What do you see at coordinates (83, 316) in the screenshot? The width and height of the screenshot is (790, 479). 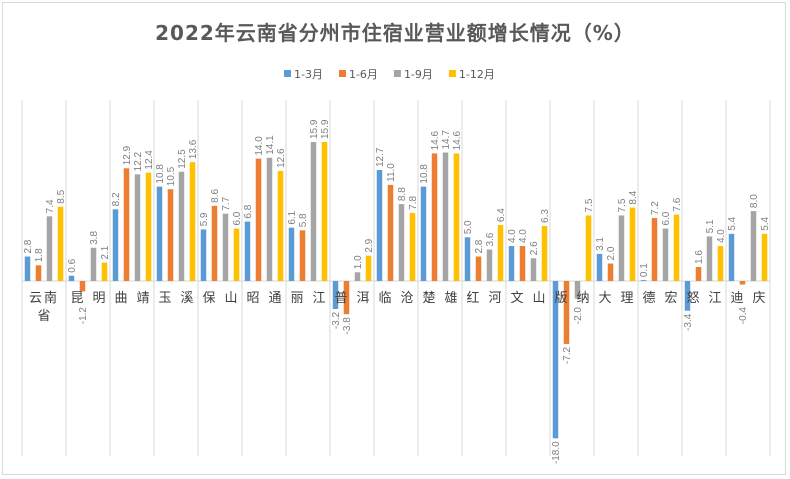 I see `data-label: -1.2` at bounding box center [83, 316].